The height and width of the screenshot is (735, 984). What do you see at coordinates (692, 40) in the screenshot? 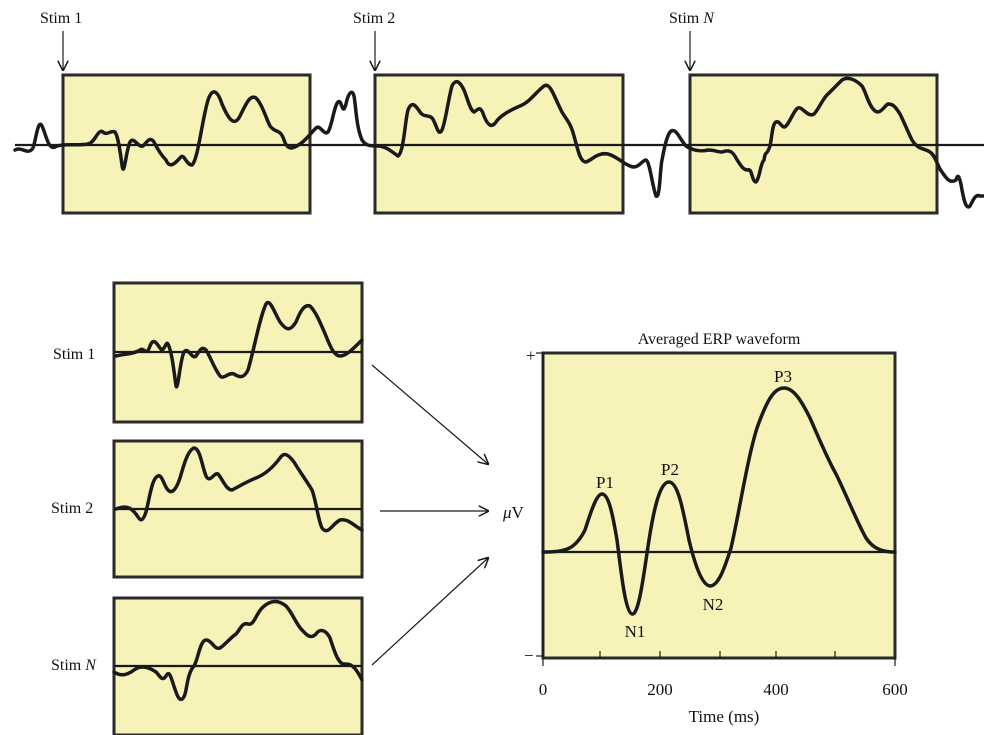
I see `stim-marker-n: Stim N` at bounding box center [692, 40].